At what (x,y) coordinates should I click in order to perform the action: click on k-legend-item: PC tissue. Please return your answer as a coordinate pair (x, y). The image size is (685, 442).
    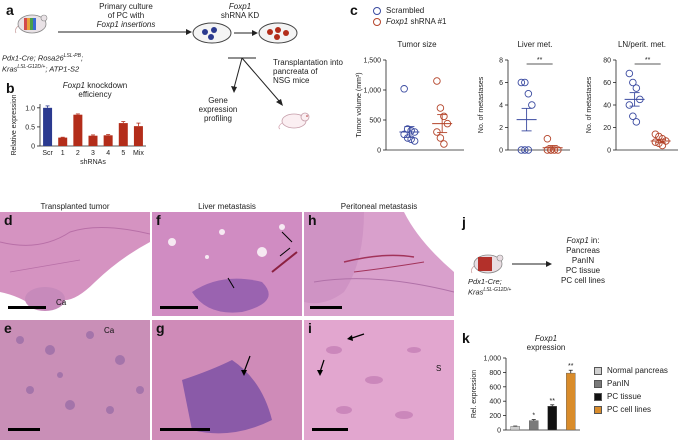
    Looking at the image, I should click on (639, 396).